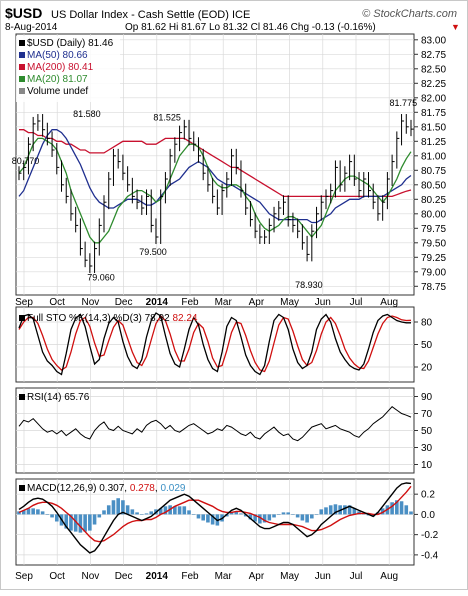 Image resolution: width=468 pixels, height=596 pixels. What do you see at coordinates (427, 465) in the screenshot?
I see `rsi-tick-label: 10` at bounding box center [427, 465].